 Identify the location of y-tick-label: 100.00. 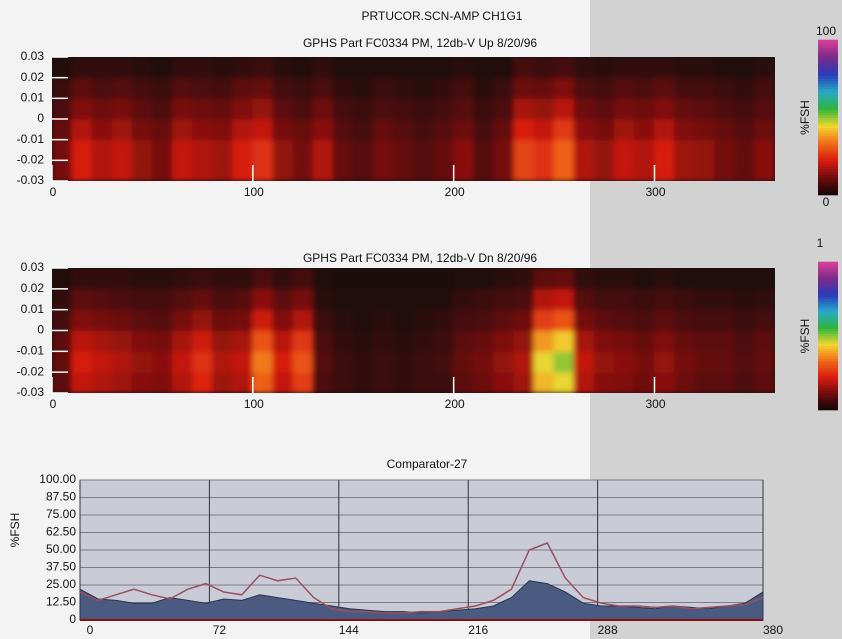
(57, 479).